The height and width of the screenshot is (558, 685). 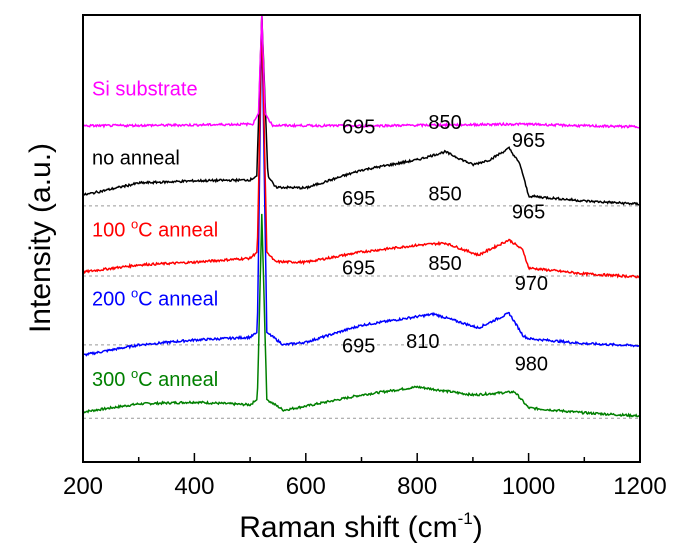 I want to click on series-label-part: 200, so click(x=111, y=300).